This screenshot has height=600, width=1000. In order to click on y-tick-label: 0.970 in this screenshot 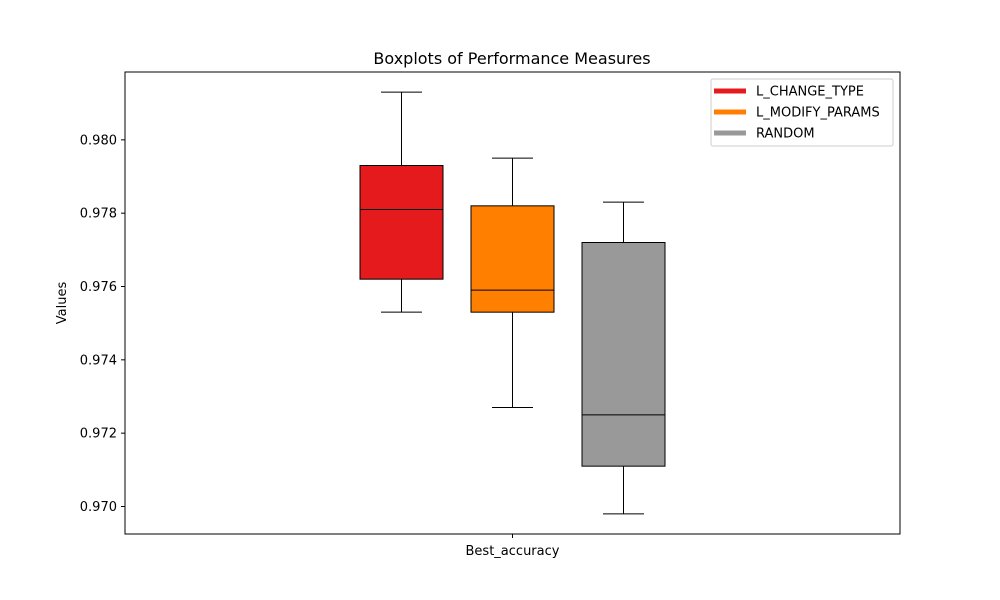, I will do `click(98, 507)`.